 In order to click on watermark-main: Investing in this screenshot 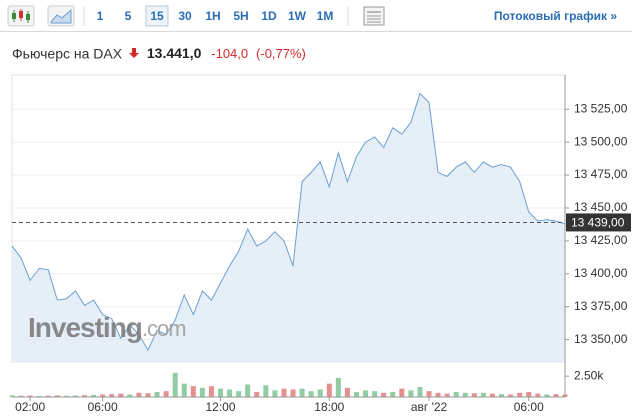, I will do `click(85, 327)`.